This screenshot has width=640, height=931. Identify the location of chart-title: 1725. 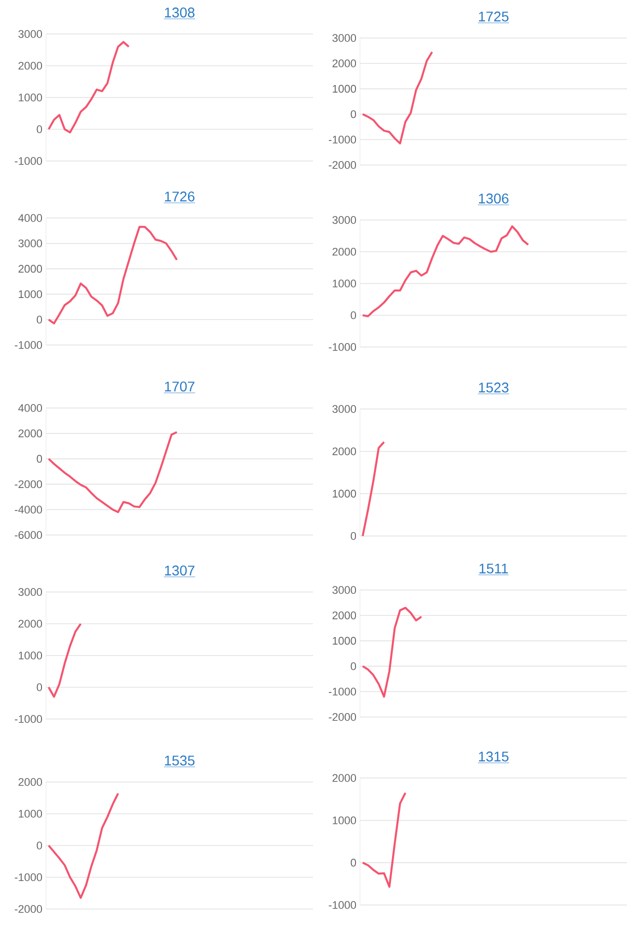
(493, 17).